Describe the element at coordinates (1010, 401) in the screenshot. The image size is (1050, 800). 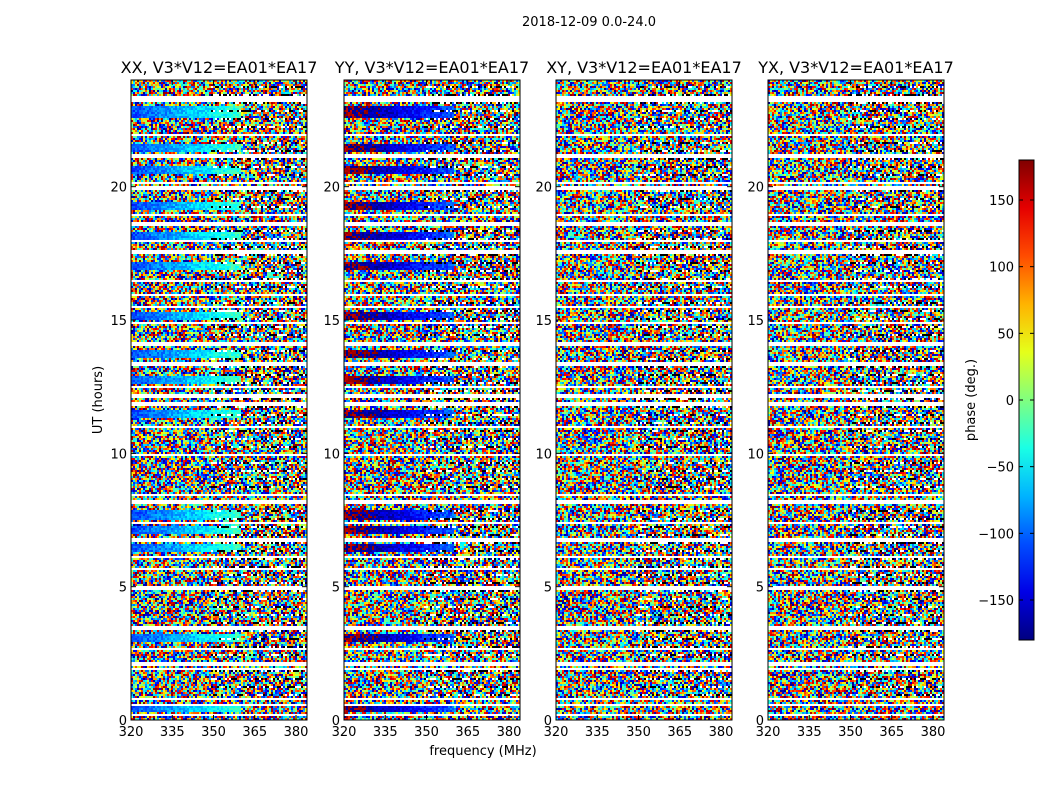
I see `colorbar-tick-label: 0` at that location.